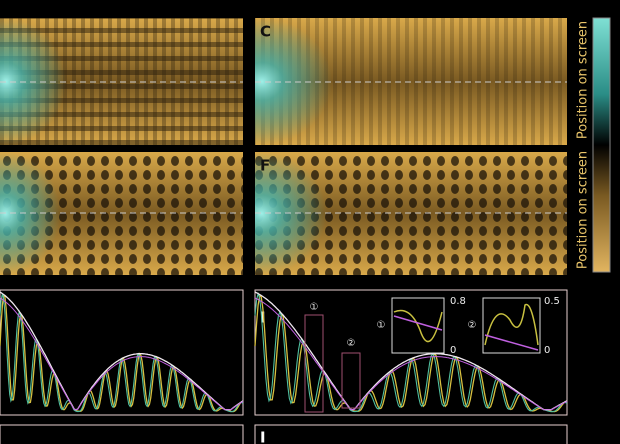 The width and height of the screenshot is (620, 444). Describe the element at coordinates (121, 81) in the screenshot. I see `heatmap-a` at that location.